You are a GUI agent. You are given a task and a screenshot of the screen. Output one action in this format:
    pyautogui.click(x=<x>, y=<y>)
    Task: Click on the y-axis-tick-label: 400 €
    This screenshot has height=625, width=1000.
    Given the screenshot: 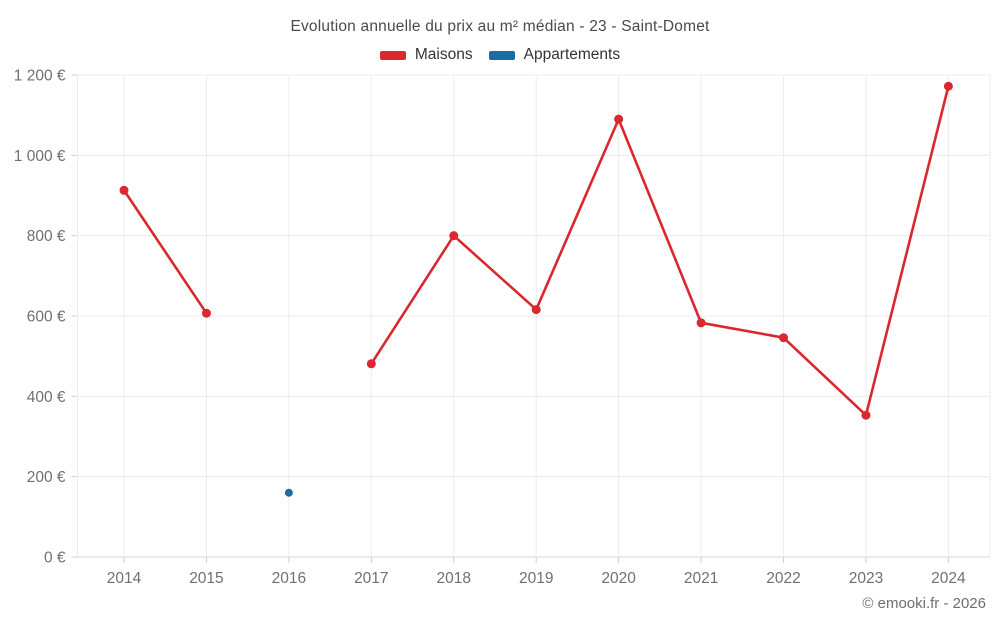 What is the action you would take?
    pyautogui.click(x=46, y=397)
    